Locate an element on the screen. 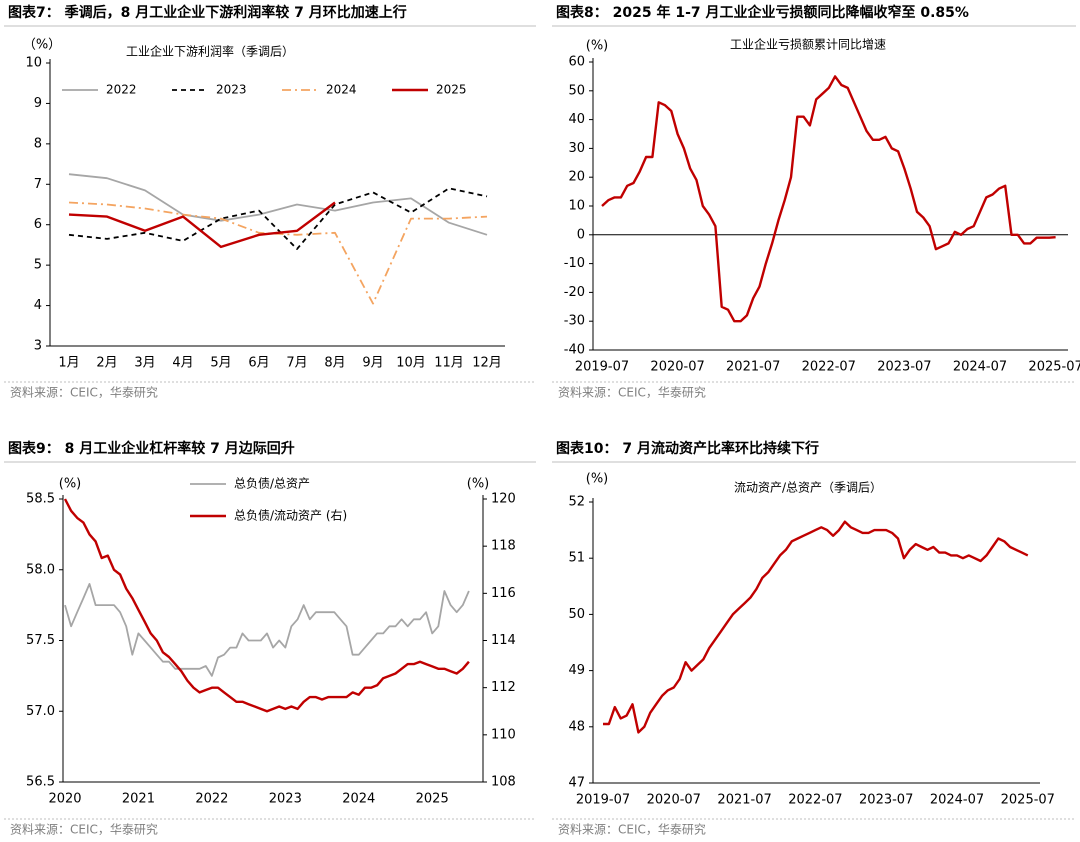 This screenshot has width=1080, height=842. x-tick-label: 2020 is located at coordinates (64, 799).